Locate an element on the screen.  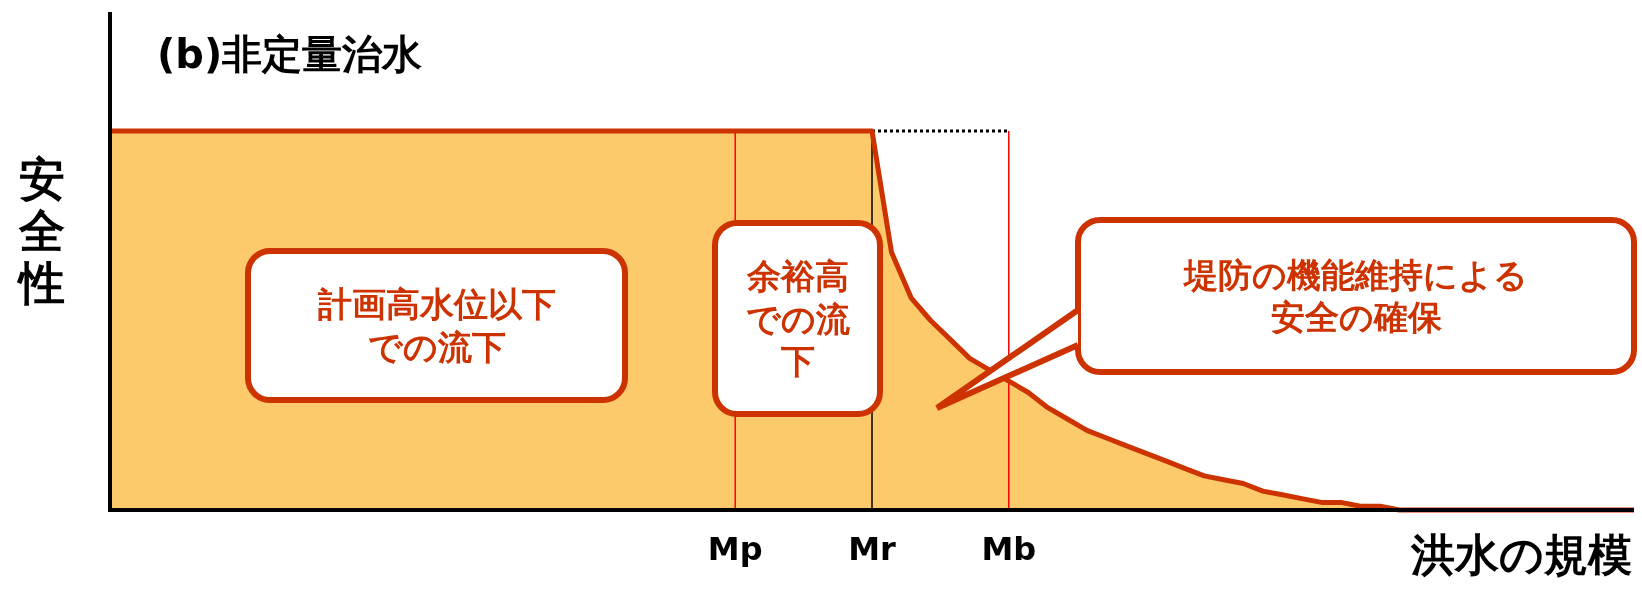
x-tick-label: Mp is located at coordinates (735, 549).